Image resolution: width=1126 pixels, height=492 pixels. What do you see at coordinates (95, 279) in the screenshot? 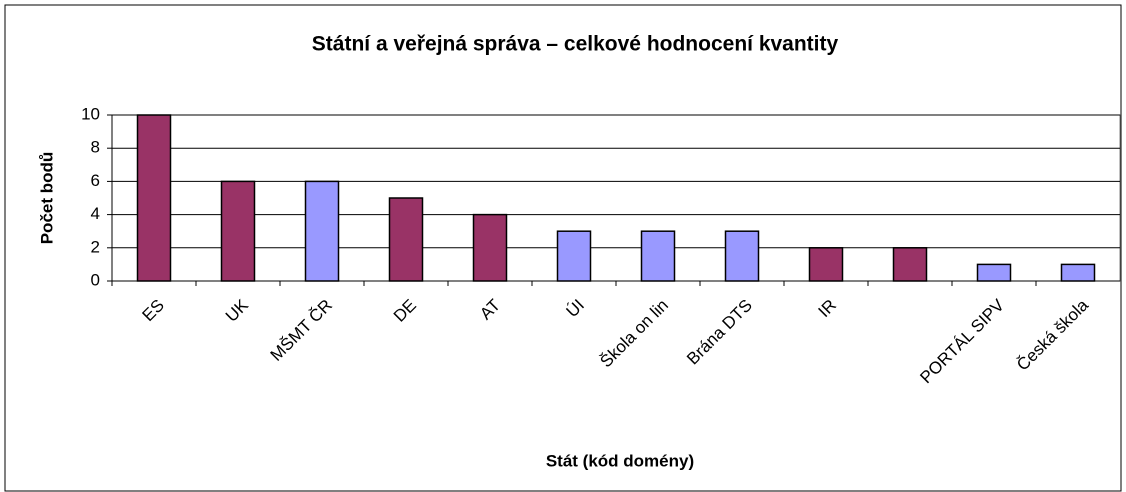
I see `y-tick-label: 0` at bounding box center [95, 279].